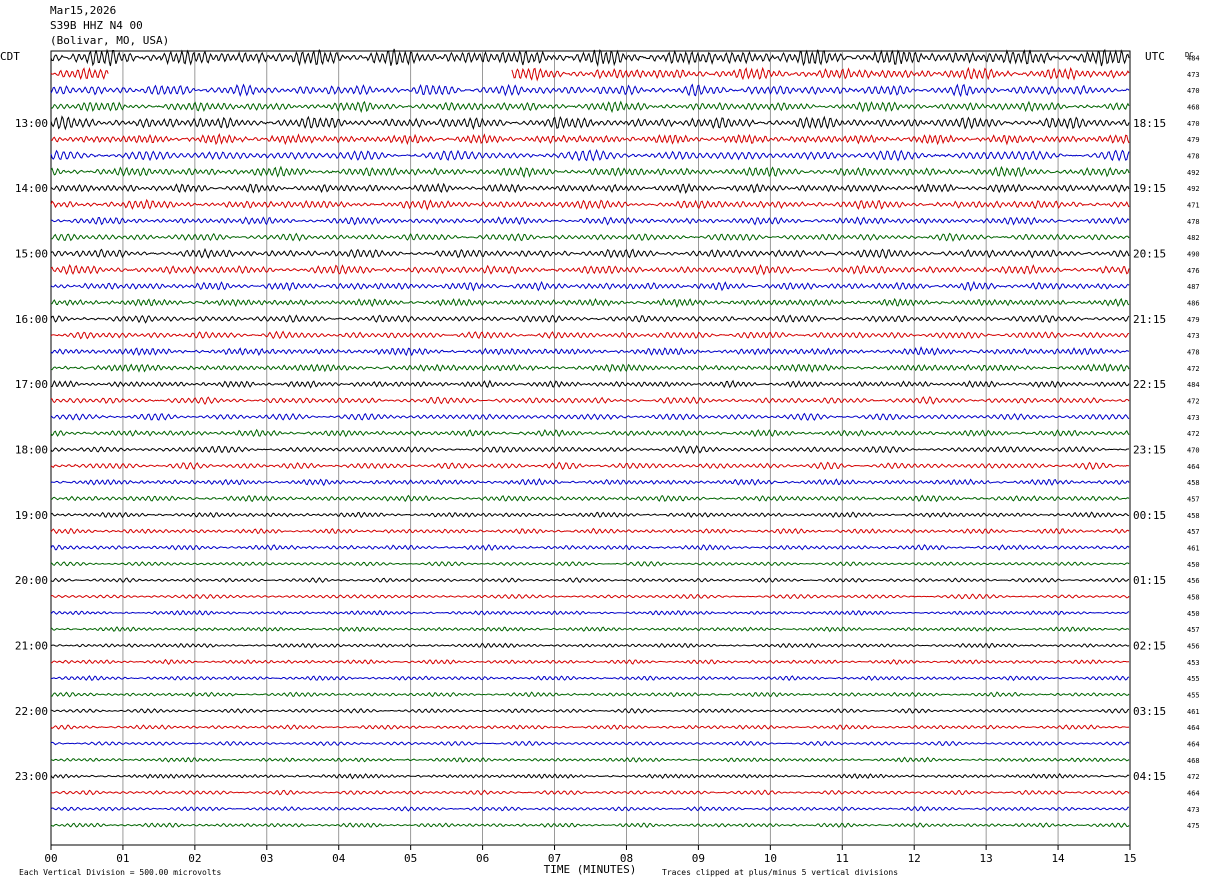  What do you see at coordinates (1155, 56) in the screenshot?
I see `right-axis-label: UTC` at bounding box center [1155, 56].